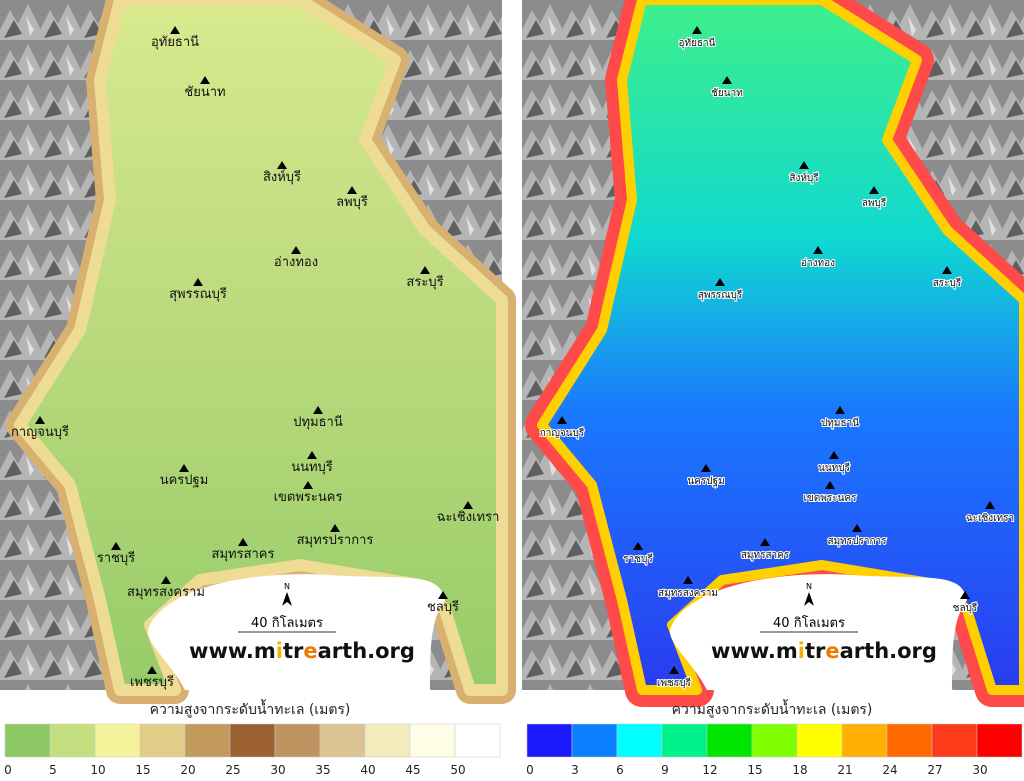 Image resolution: width=1024 pixels, height=781 pixels. What do you see at coordinates (575, 770) in the screenshot?
I see `legend-tick: 3` at bounding box center [575, 770].